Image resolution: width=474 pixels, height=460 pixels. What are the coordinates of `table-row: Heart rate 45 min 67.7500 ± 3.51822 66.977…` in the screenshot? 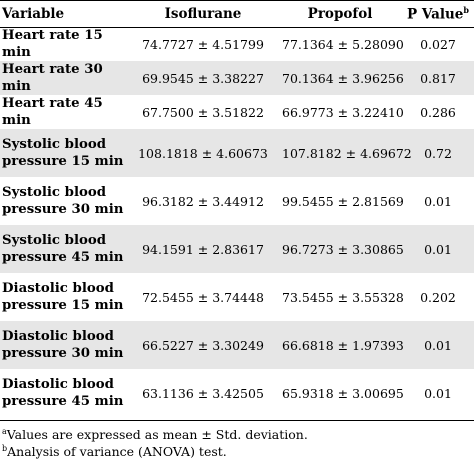 It's located at (237, 112).